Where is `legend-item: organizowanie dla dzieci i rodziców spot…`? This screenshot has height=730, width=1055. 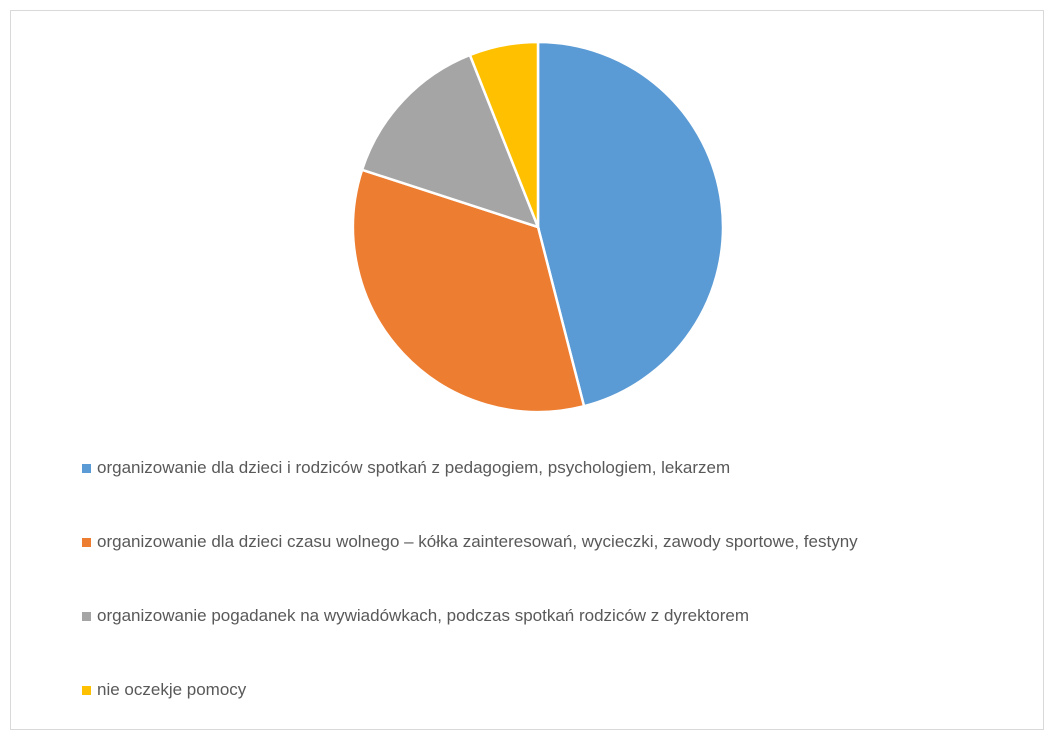 legend-item: organizowanie dla dzieci i rodziców spot… is located at coordinates (552, 468).